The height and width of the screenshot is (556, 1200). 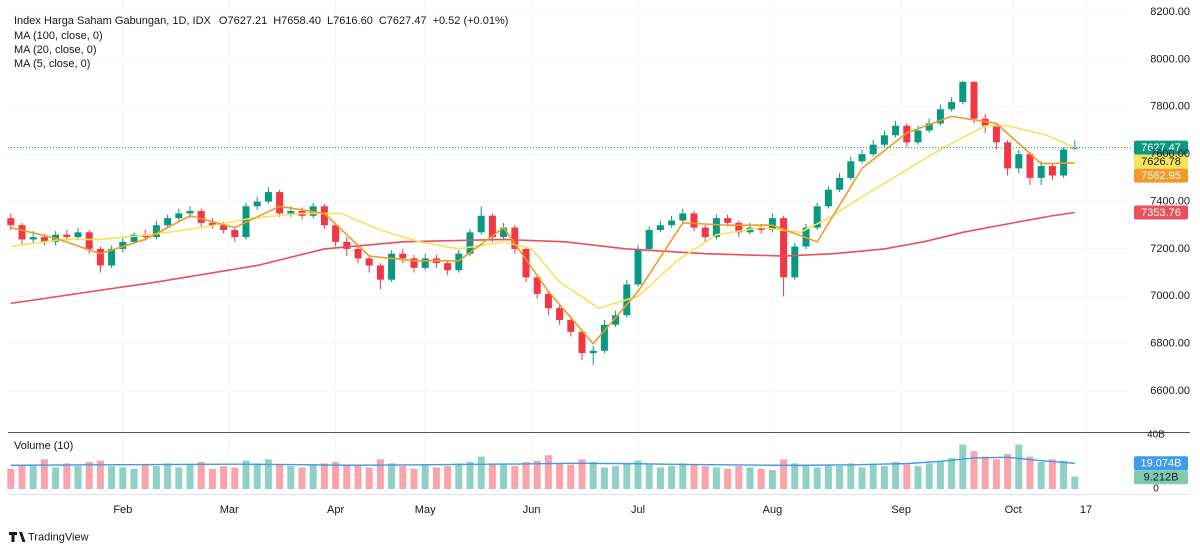 I want to click on volume-tick-label: 0, so click(x=1156, y=489).